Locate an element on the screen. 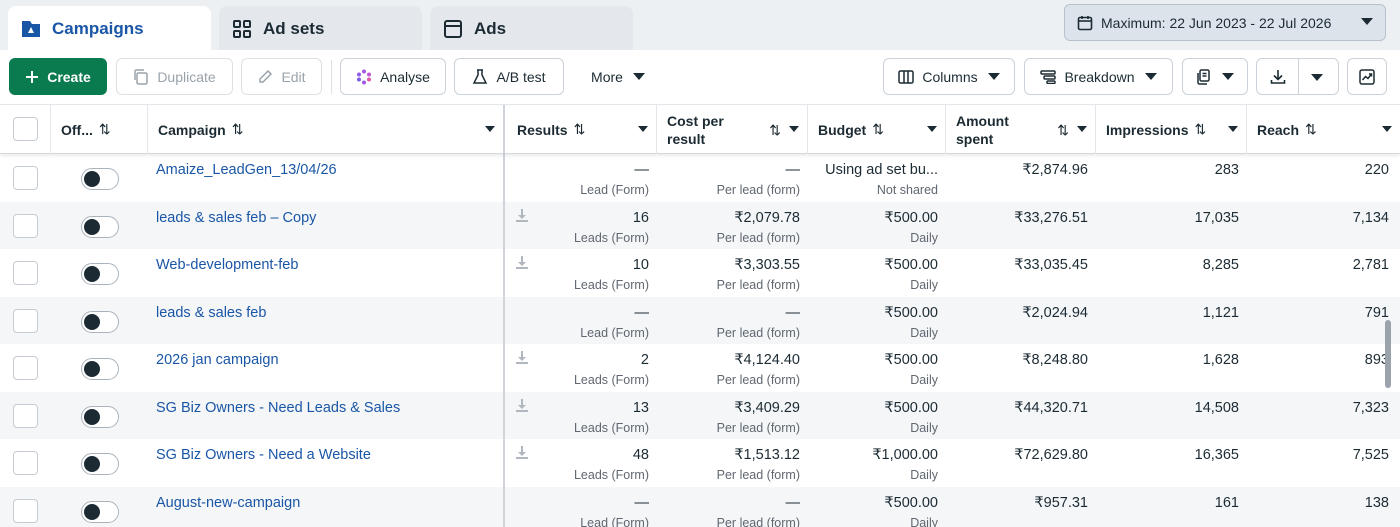 The width and height of the screenshot is (1400, 527). column-header-cost-per-result: Cost per result ⇅ is located at coordinates (732, 129).